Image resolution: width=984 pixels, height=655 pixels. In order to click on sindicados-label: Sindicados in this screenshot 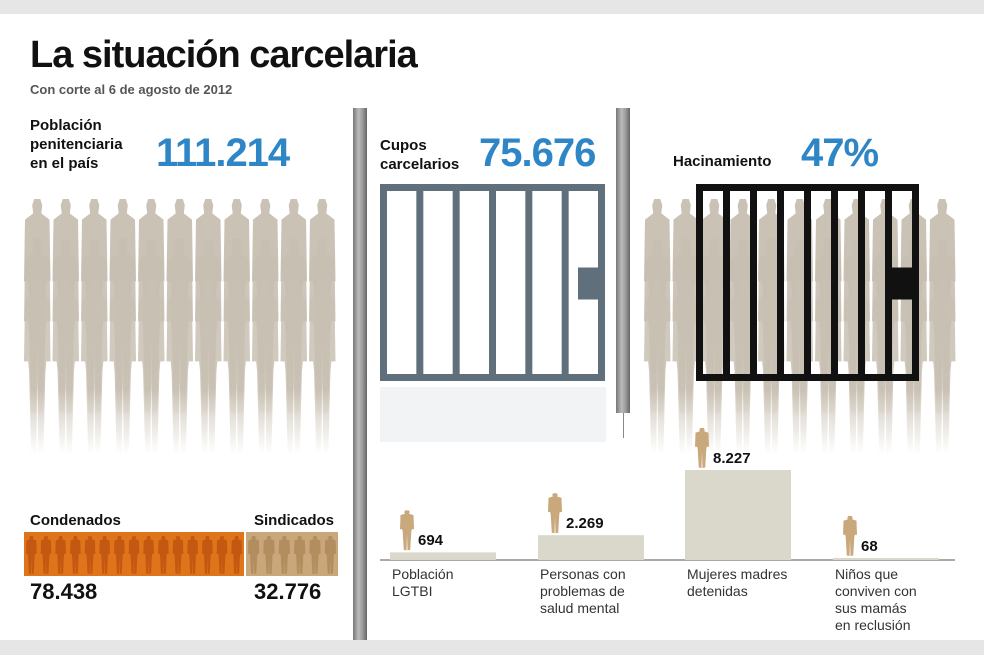, I will do `click(294, 520)`.